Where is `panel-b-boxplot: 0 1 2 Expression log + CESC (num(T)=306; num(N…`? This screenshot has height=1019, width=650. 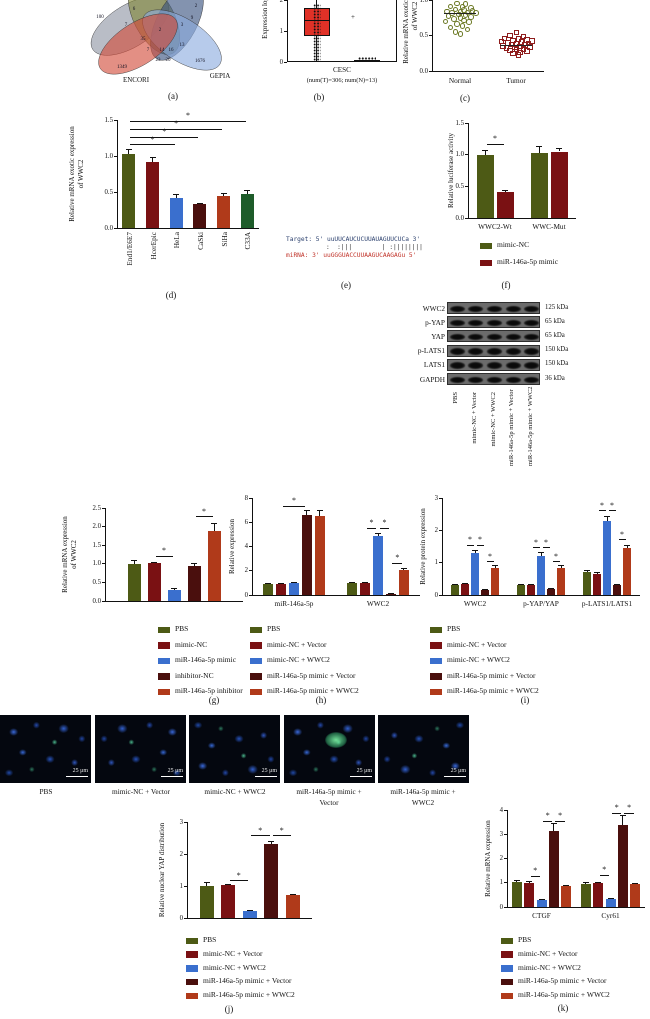 panel-b-boxplot: 0 1 2 Expression log + CESC (num(T)=306; num(N… is located at coordinates (327, 46).